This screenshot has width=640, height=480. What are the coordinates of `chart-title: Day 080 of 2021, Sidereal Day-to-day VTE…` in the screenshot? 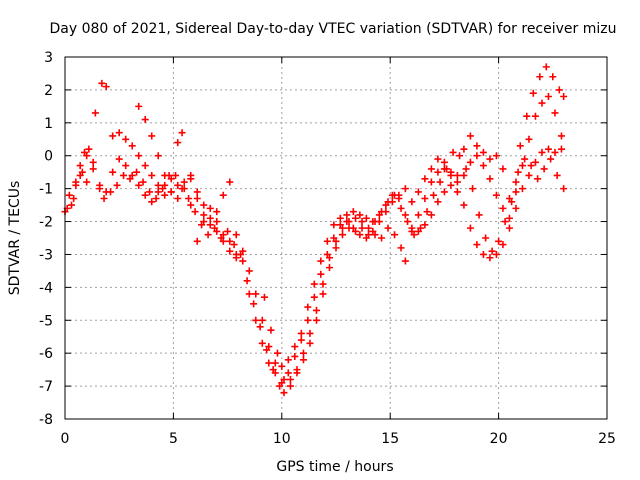 It's located at (333, 29).